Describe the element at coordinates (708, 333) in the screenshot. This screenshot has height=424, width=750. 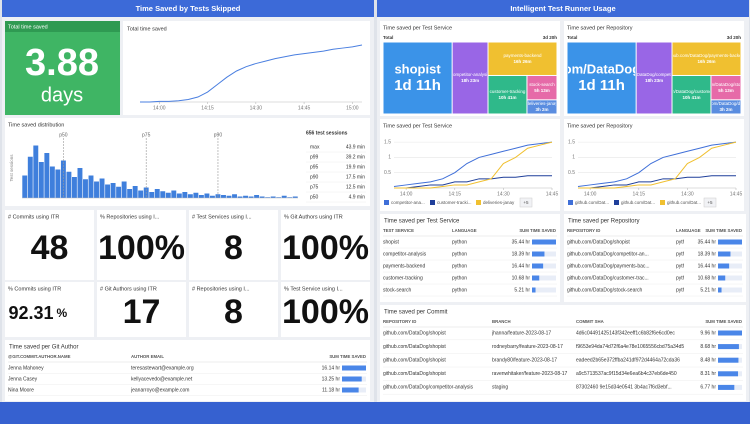
I see `cell: 9.96 hr` at that location.